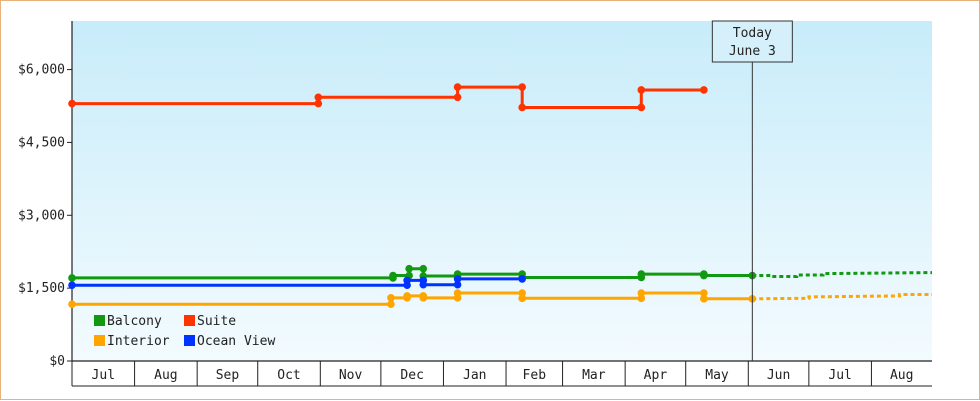  Describe the element at coordinates (500, 273) in the screenshot. I see `series-balcony` at that location.